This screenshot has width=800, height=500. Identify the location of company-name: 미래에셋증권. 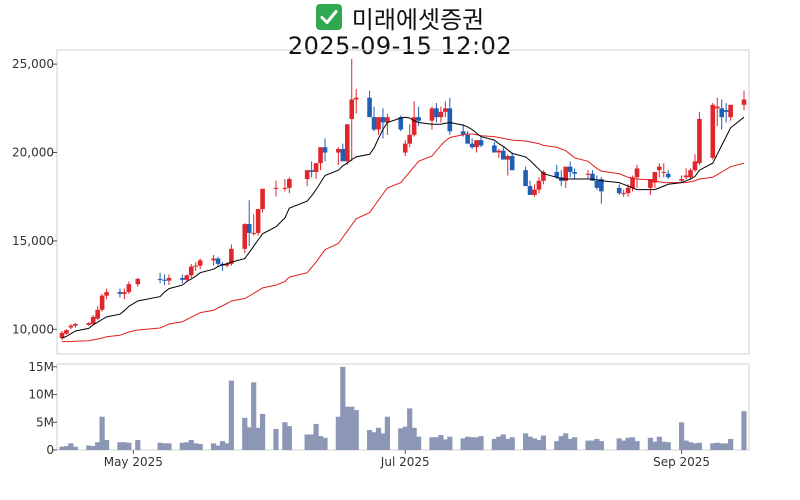
(418, 19).